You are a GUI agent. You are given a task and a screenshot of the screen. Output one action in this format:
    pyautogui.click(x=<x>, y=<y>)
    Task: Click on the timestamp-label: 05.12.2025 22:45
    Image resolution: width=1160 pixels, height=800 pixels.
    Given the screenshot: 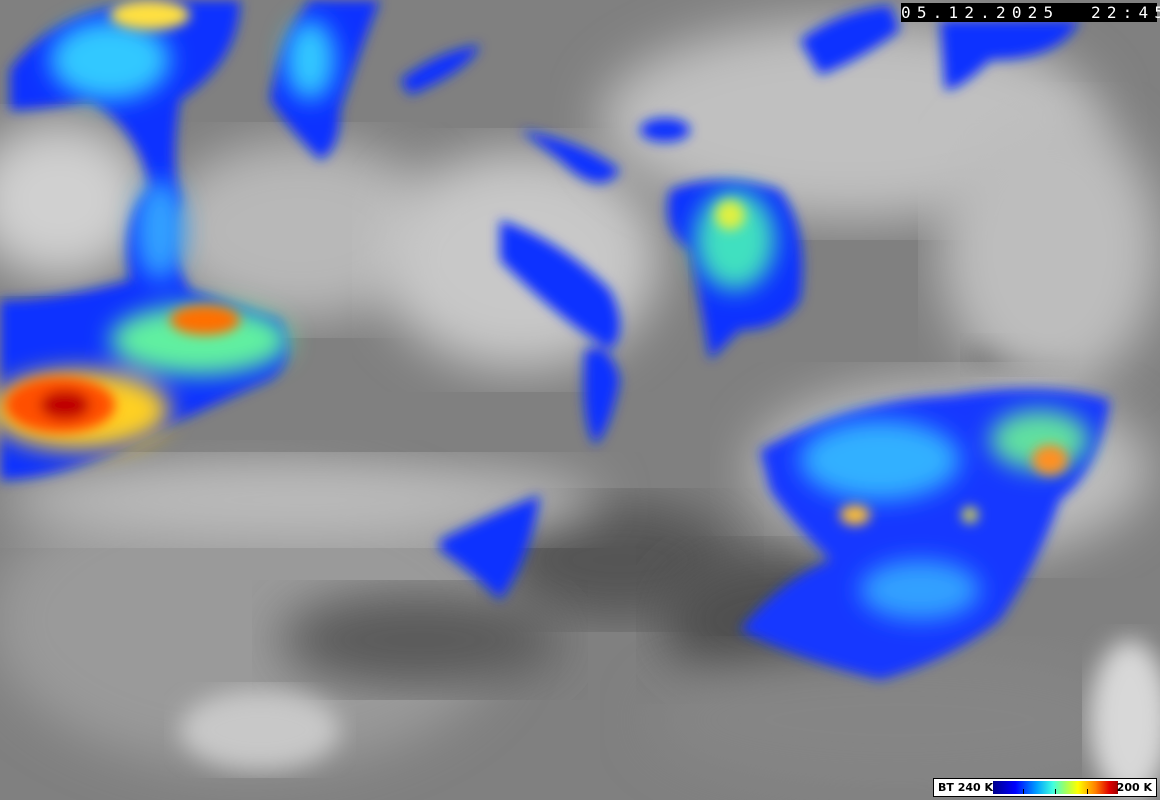 What is the action you would take?
    pyautogui.click(x=1030, y=12)
    